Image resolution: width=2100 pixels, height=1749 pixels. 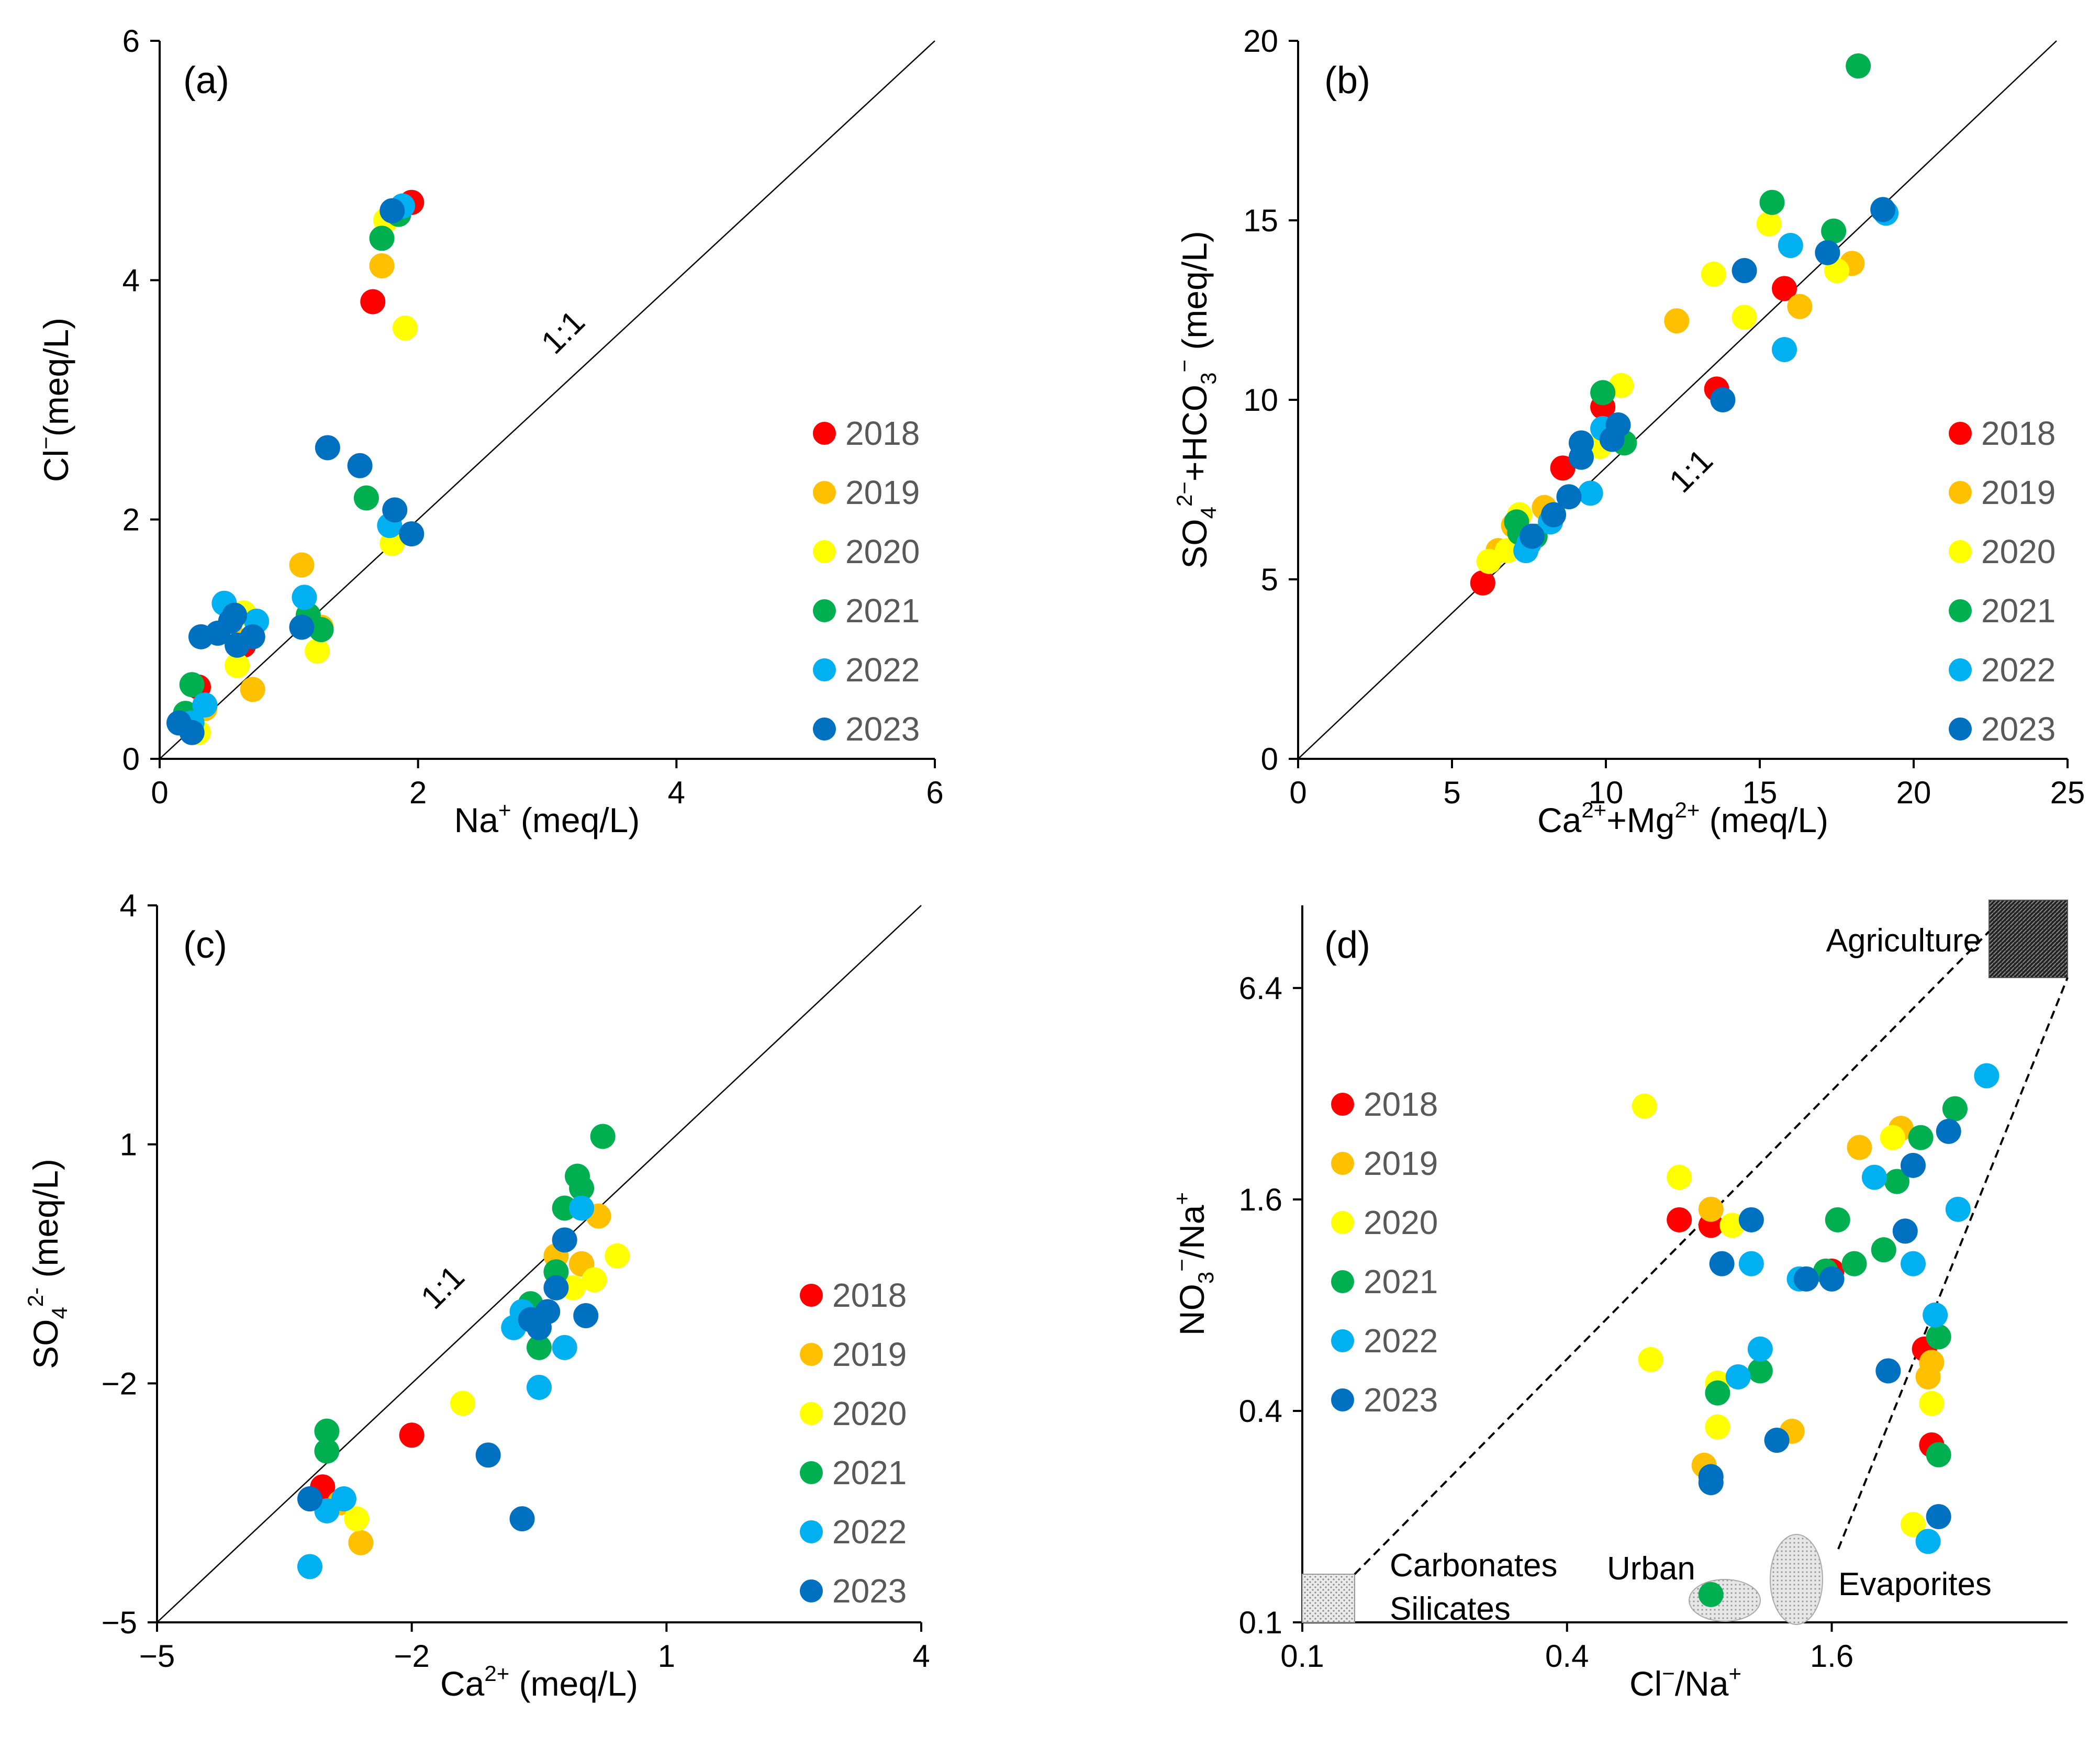 I want to click on y-tick-label: 0.1, so click(x=1260, y=1622).